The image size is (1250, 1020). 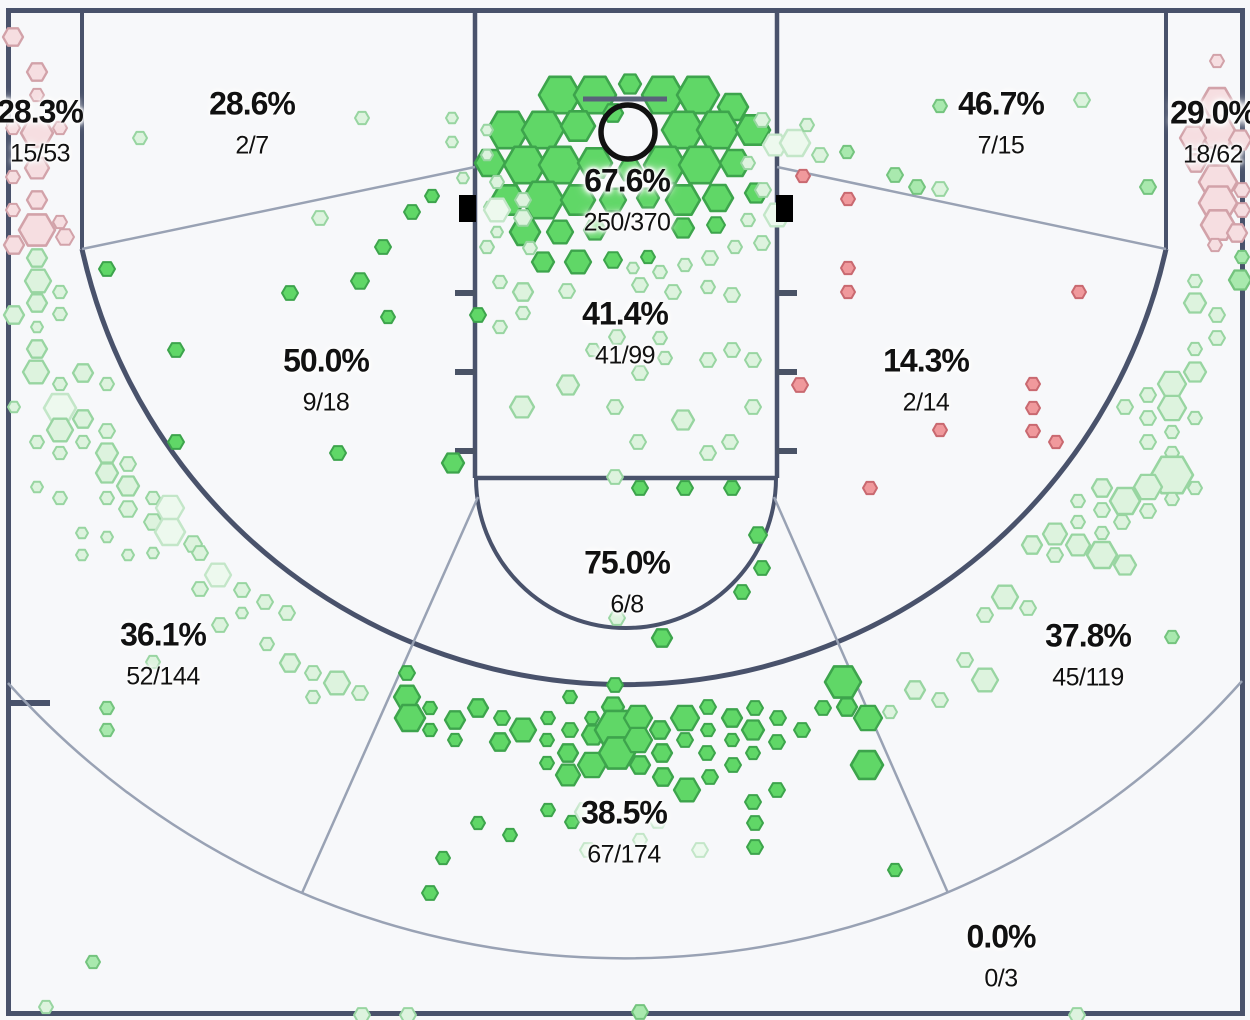 I want to click on lane-lines, so click(x=626, y=245).